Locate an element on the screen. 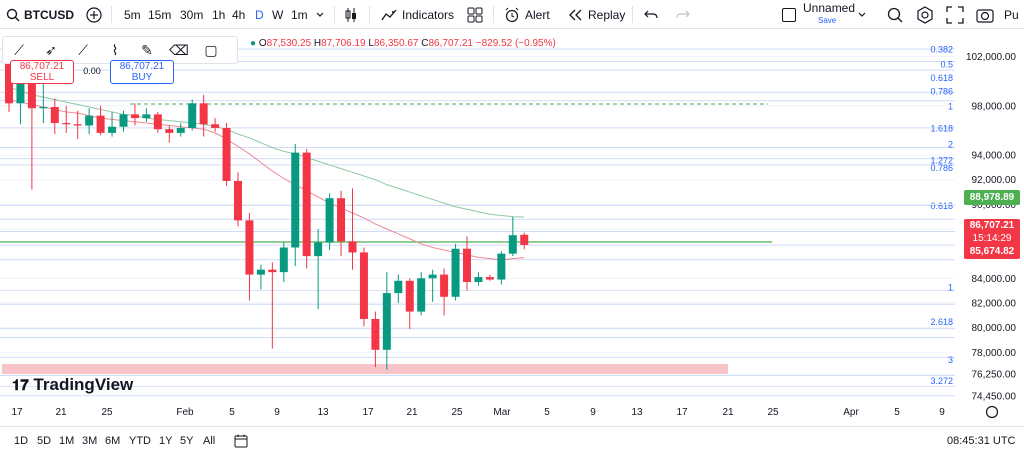 This screenshot has height=455, width=1024. compare-symbol-button is located at coordinates (94, 14).